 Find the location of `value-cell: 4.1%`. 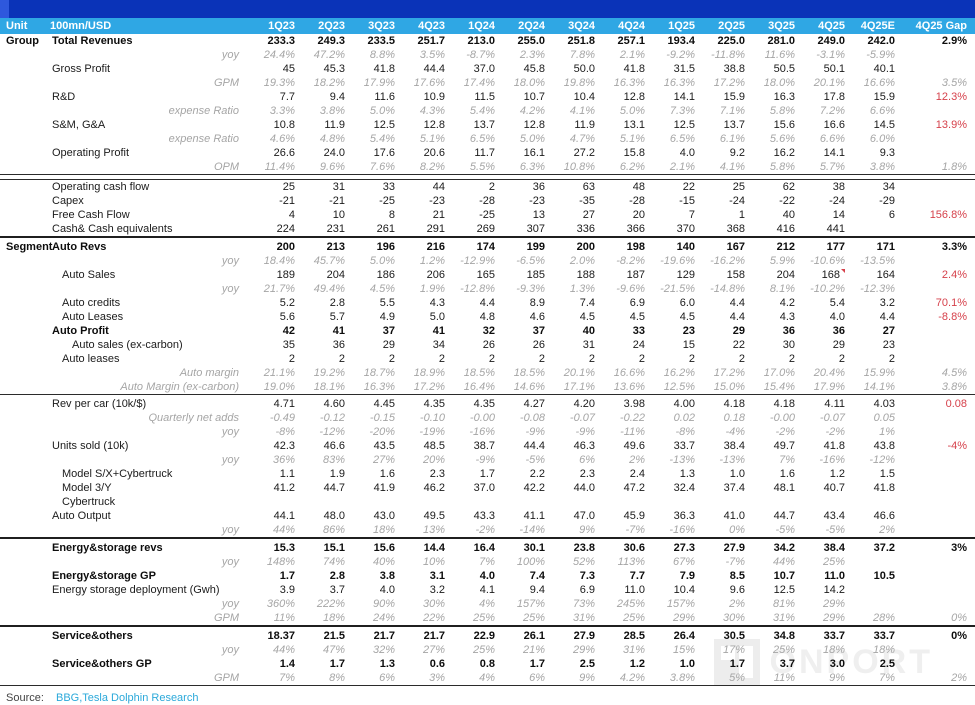

value-cell: 4.1% is located at coordinates (582, 110).